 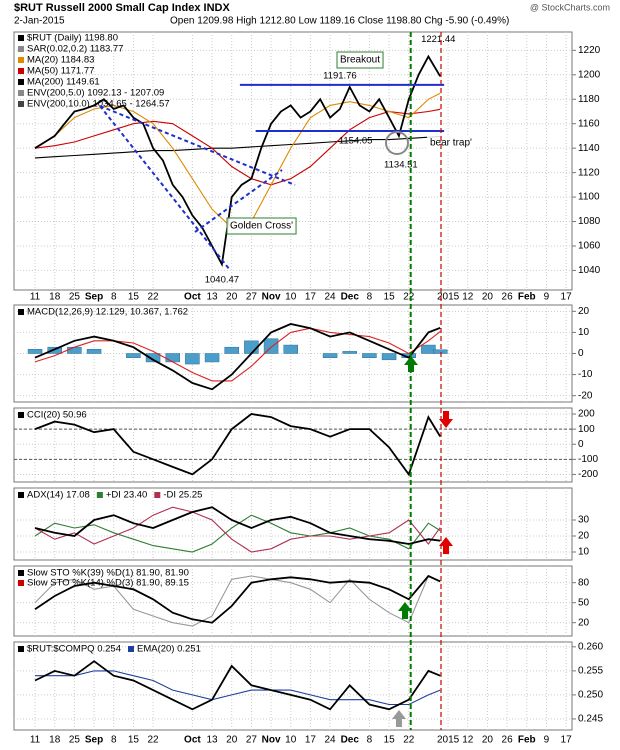 What do you see at coordinates (55, 297) in the screenshot?
I see `x-tick-label: 18` at bounding box center [55, 297].